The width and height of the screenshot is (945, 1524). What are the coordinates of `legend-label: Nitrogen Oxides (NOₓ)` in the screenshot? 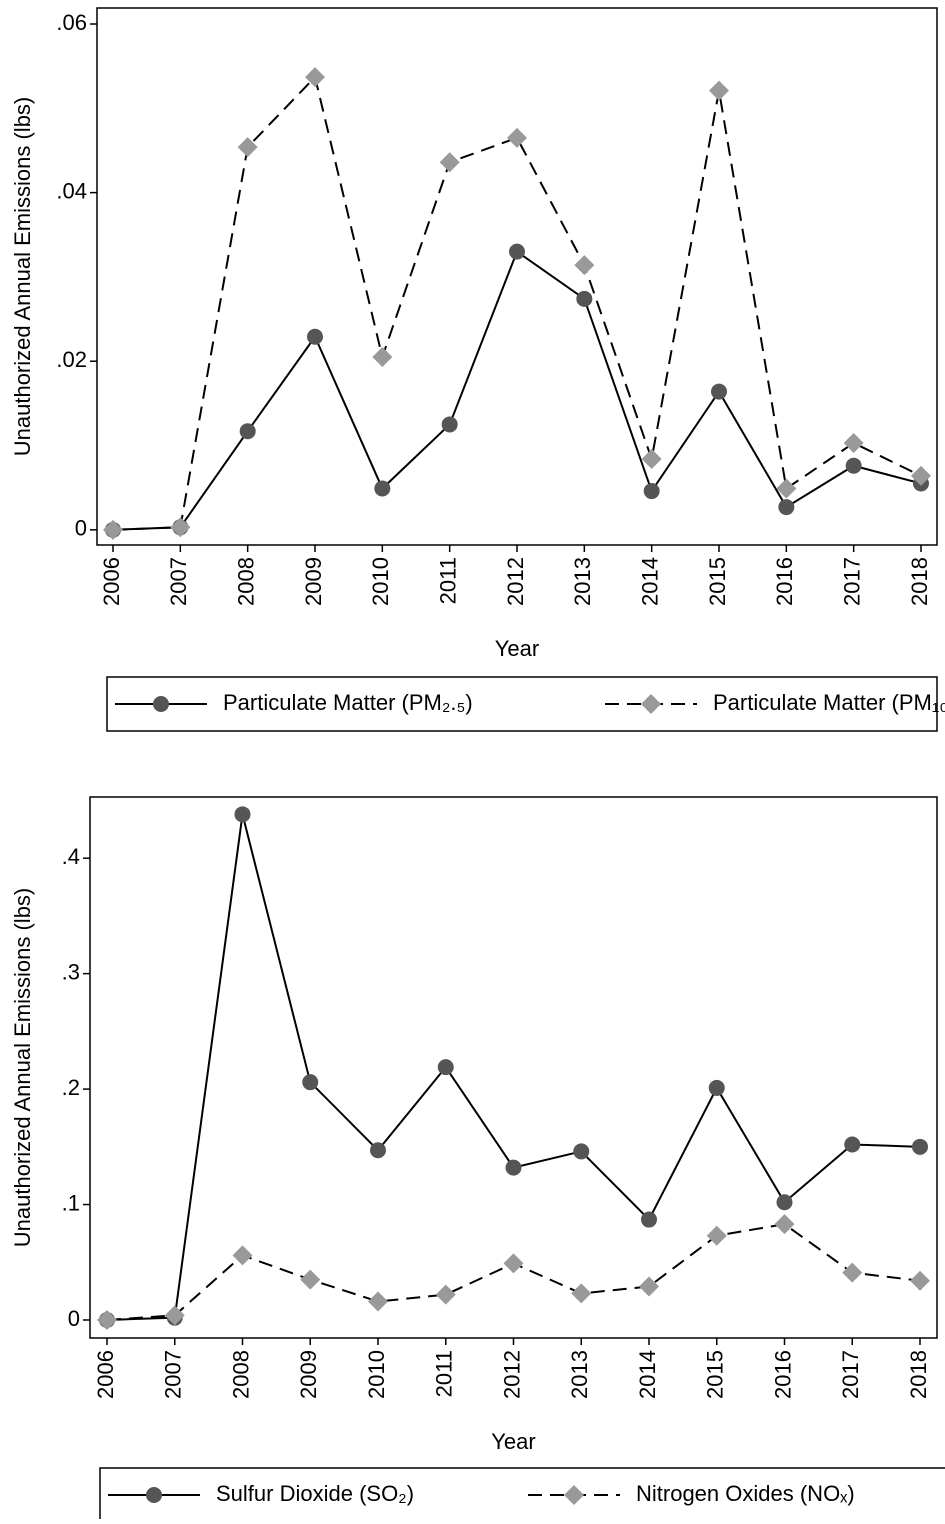 It's located at (745, 1493).